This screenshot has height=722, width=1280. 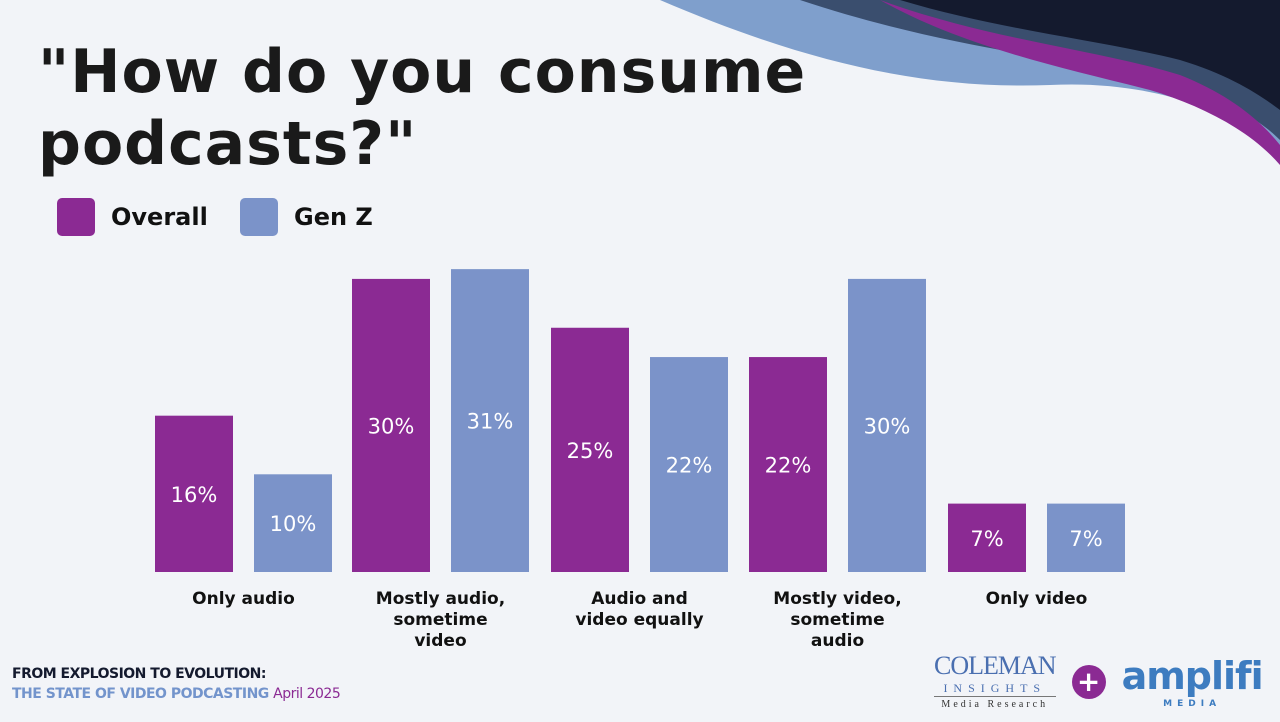 What do you see at coordinates (440, 599) in the screenshot?
I see `category-label: Mostly audio,` at bounding box center [440, 599].